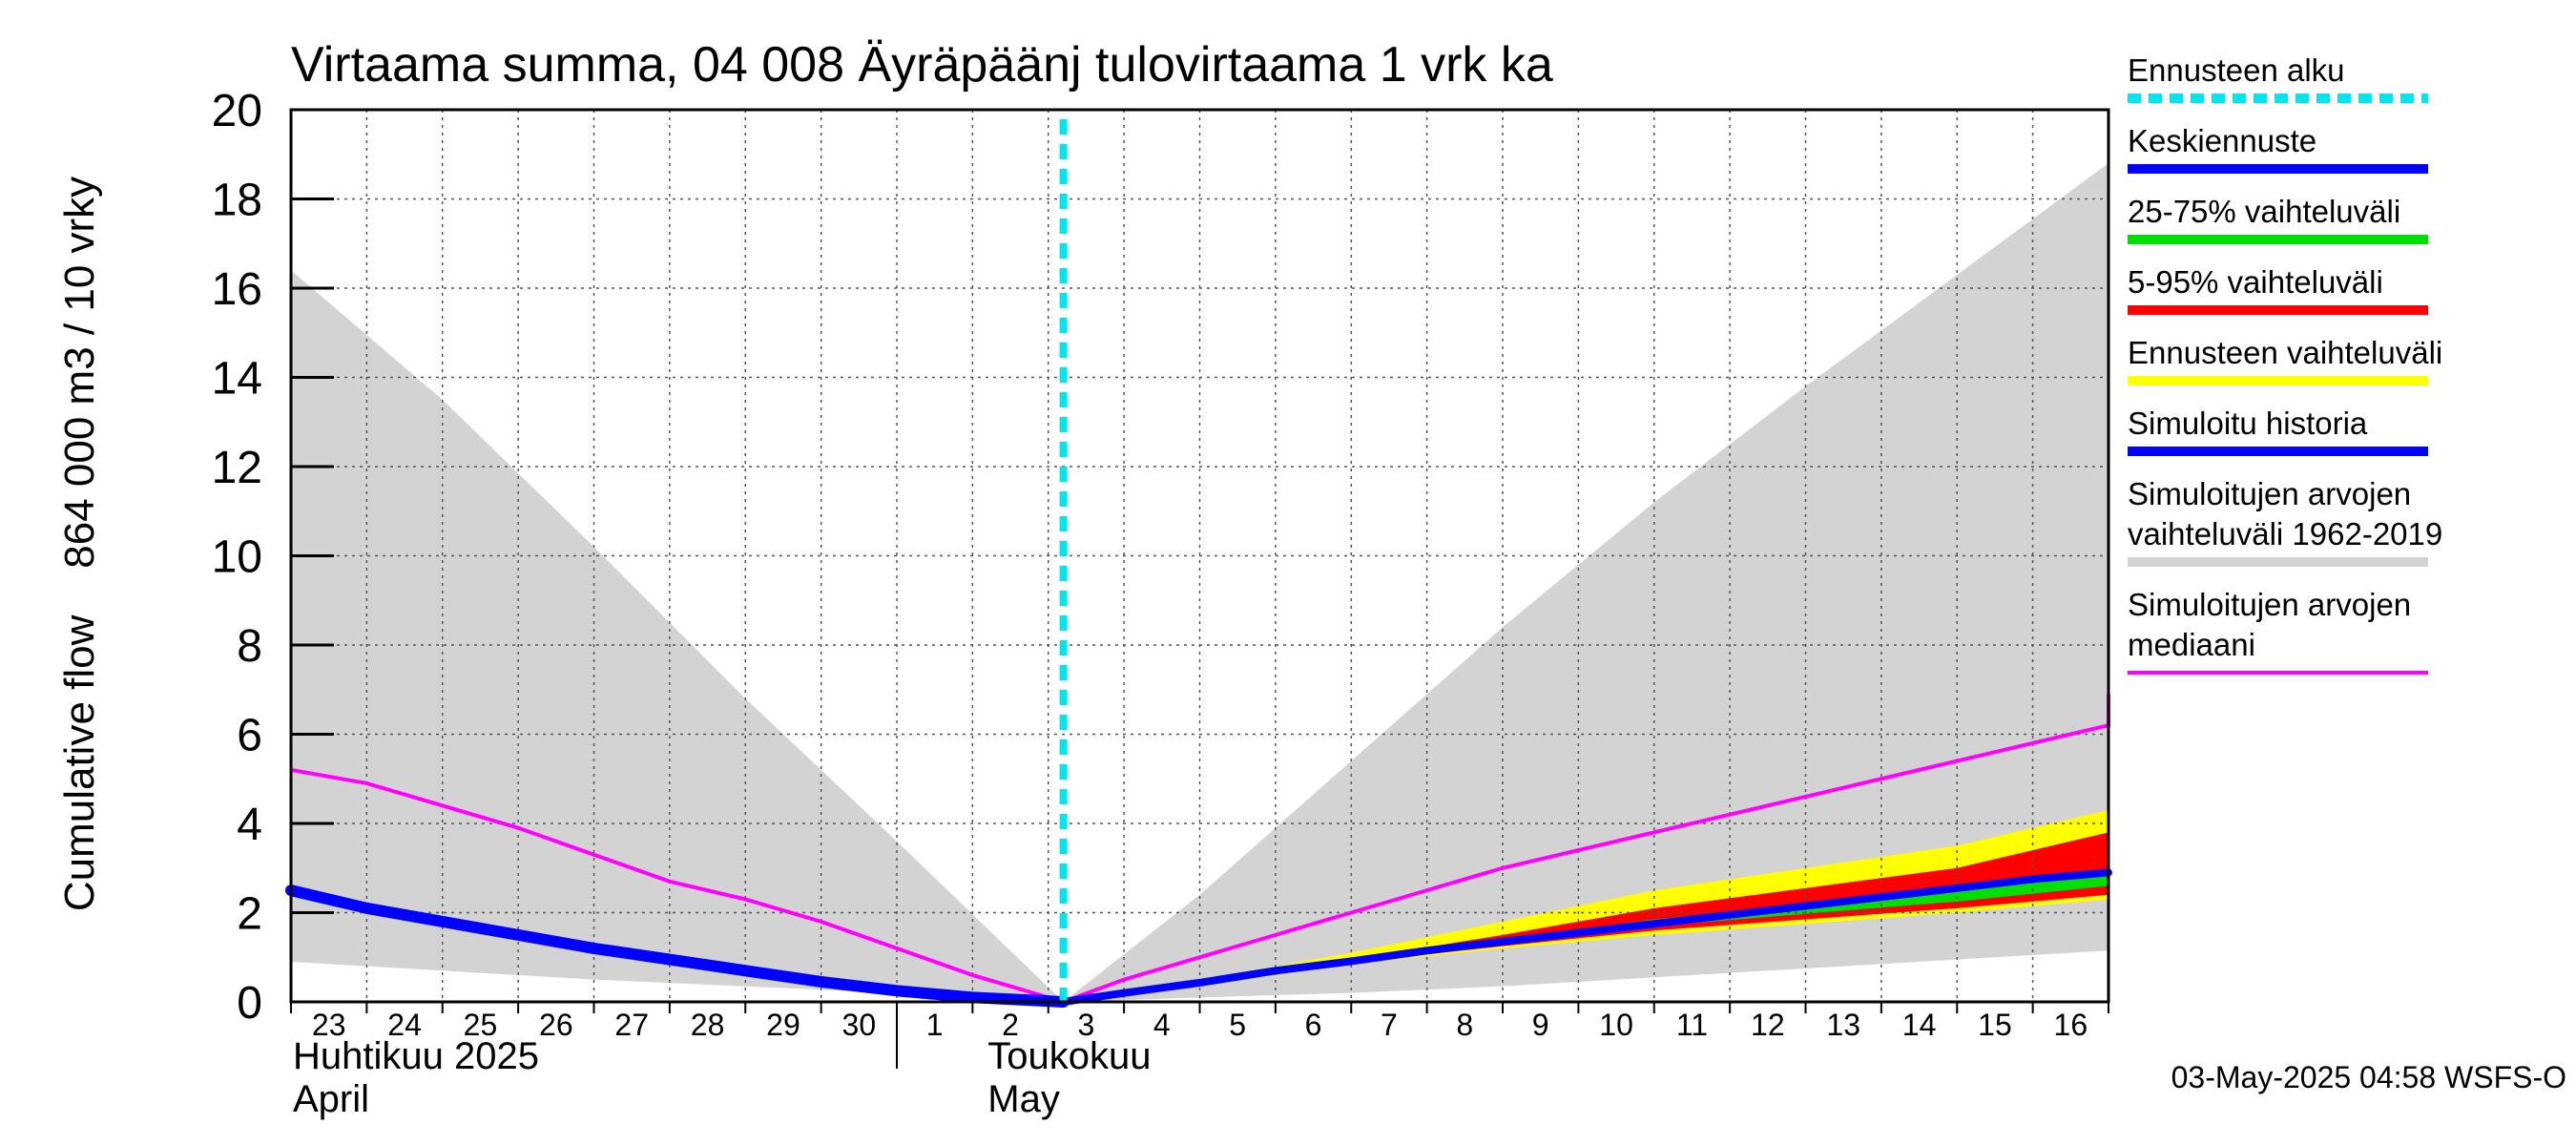 The height and width of the screenshot is (1145, 2576). Describe the element at coordinates (2248, 423) in the screenshot. I see `legend-label: Simuloitu historia` at that location.